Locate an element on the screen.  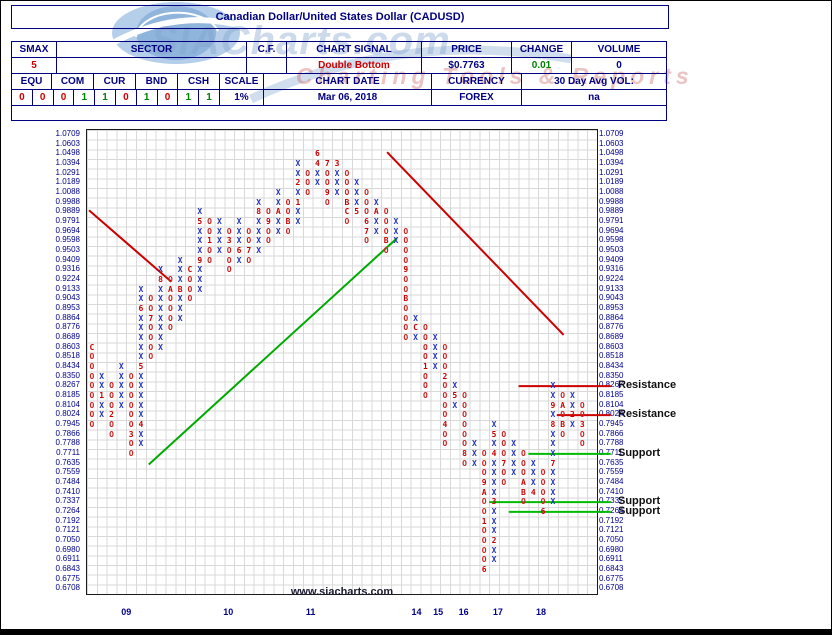
notes-row is located at coordinates (339, 113).